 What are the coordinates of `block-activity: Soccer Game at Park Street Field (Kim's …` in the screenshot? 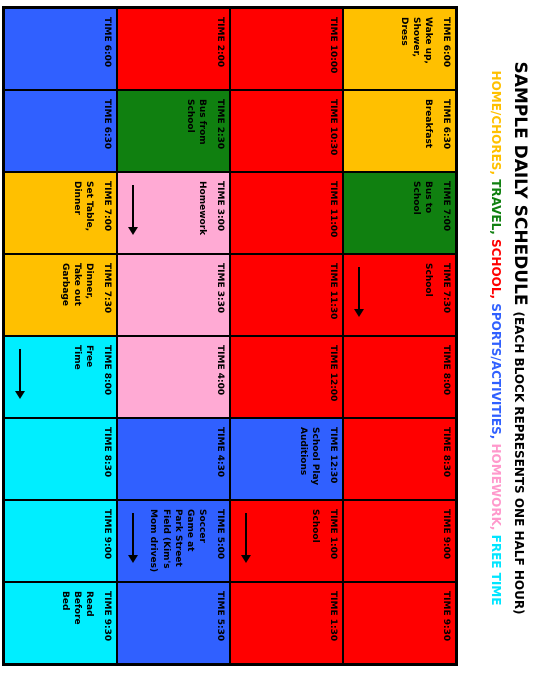 It's located at (177, 541).